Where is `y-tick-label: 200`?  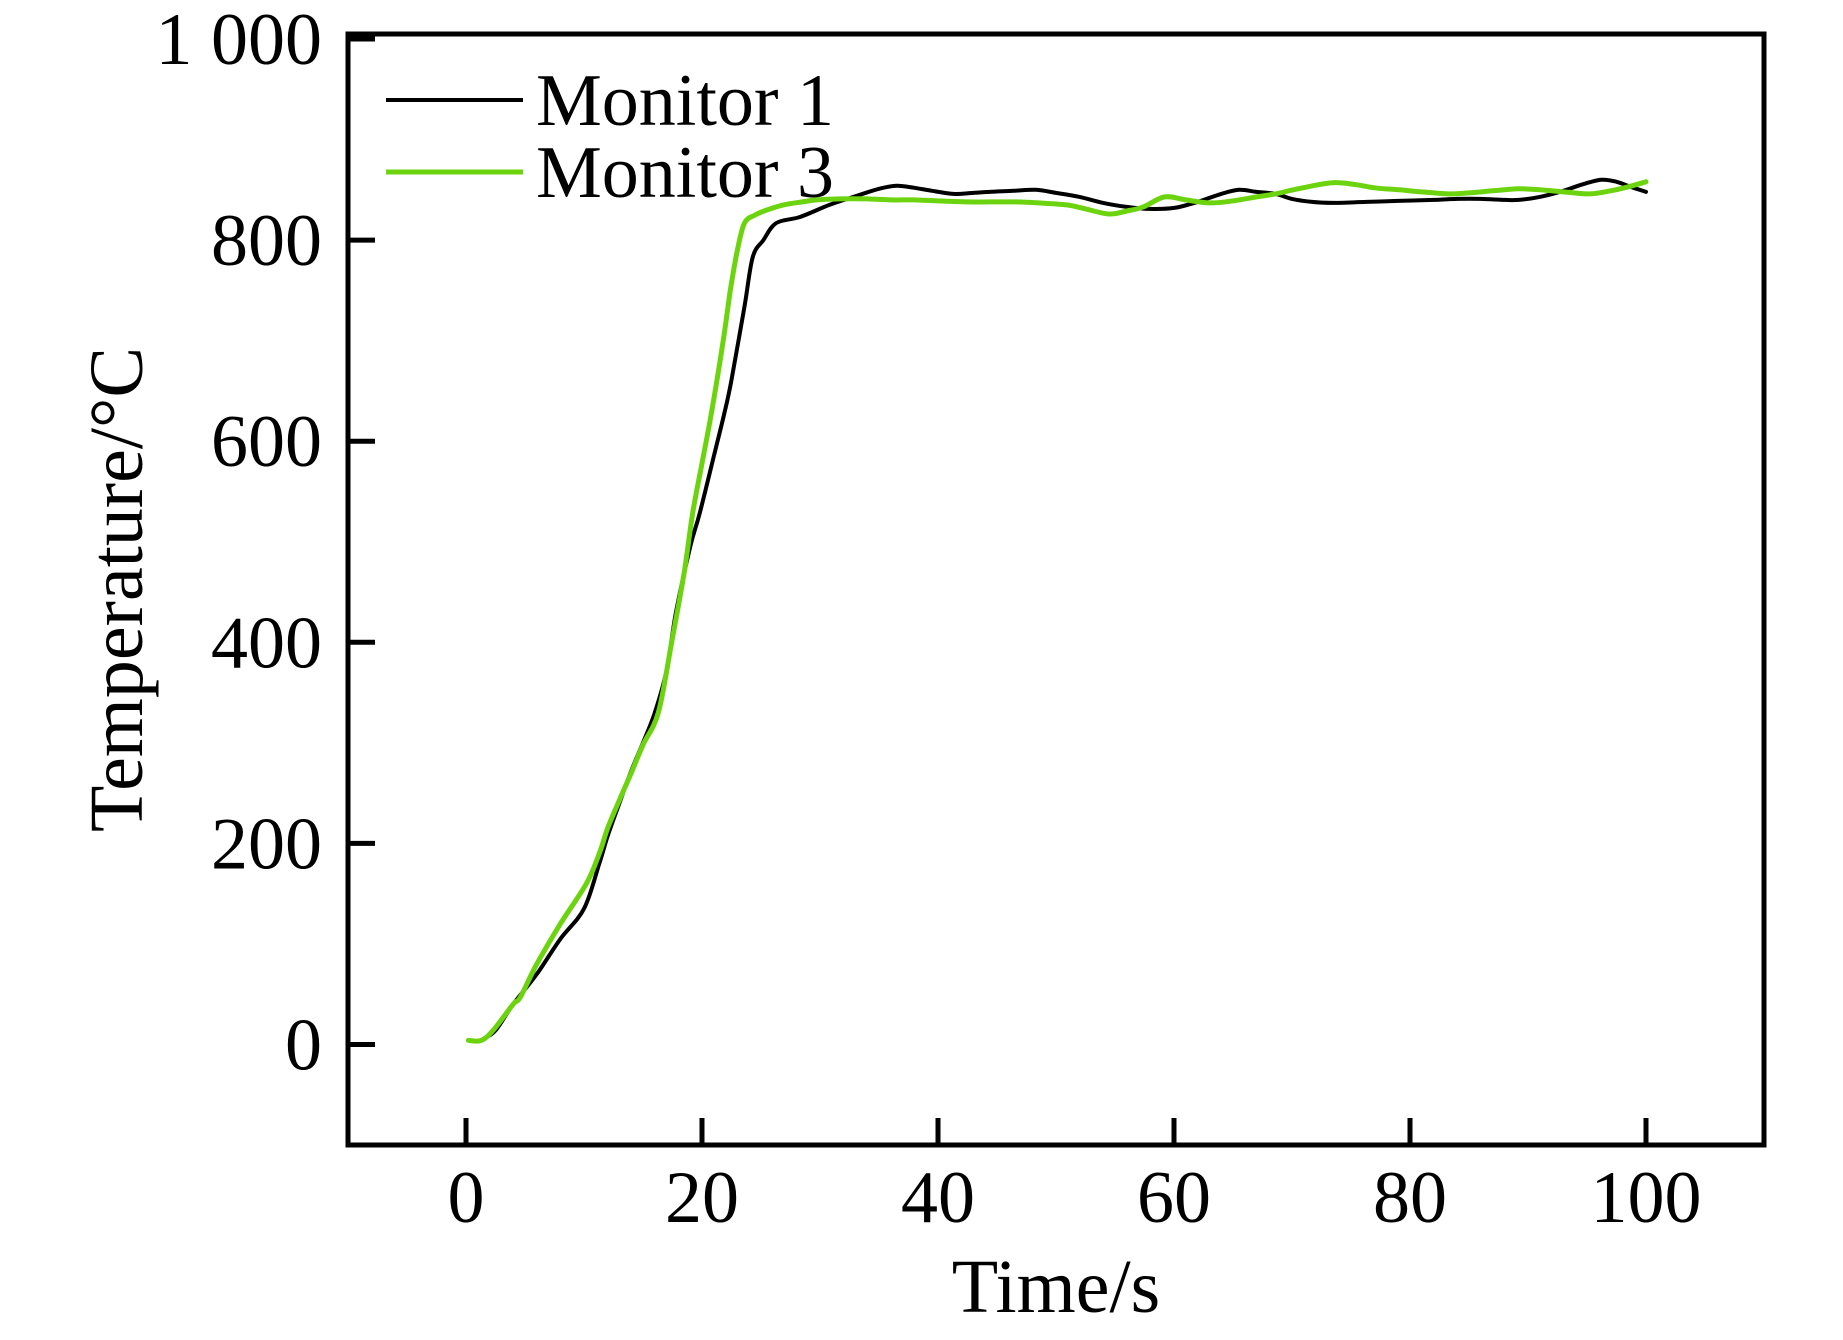
y-tick-label: 200 is located at coordinates (266, 844).